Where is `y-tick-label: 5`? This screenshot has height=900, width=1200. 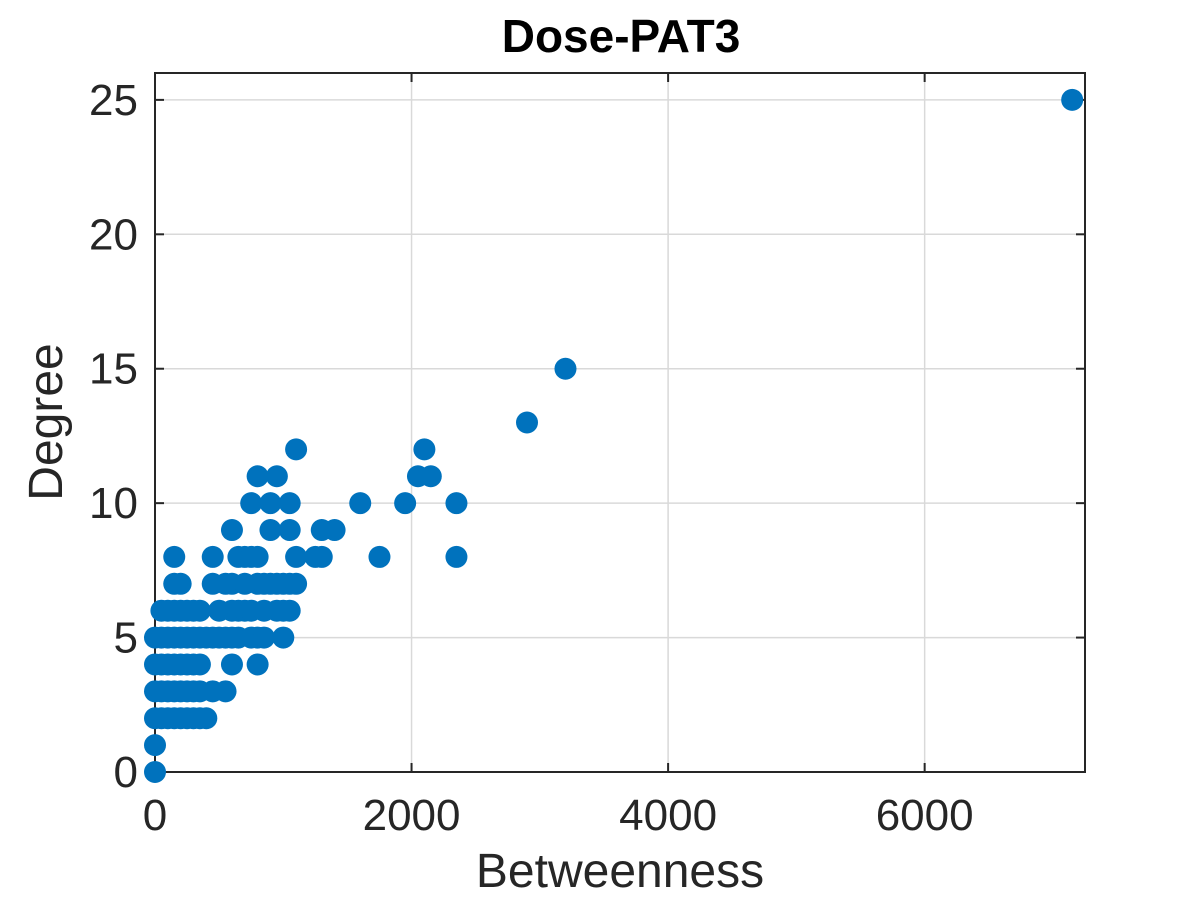
y-tick-label: 5 is located at coordinates (126, 638).